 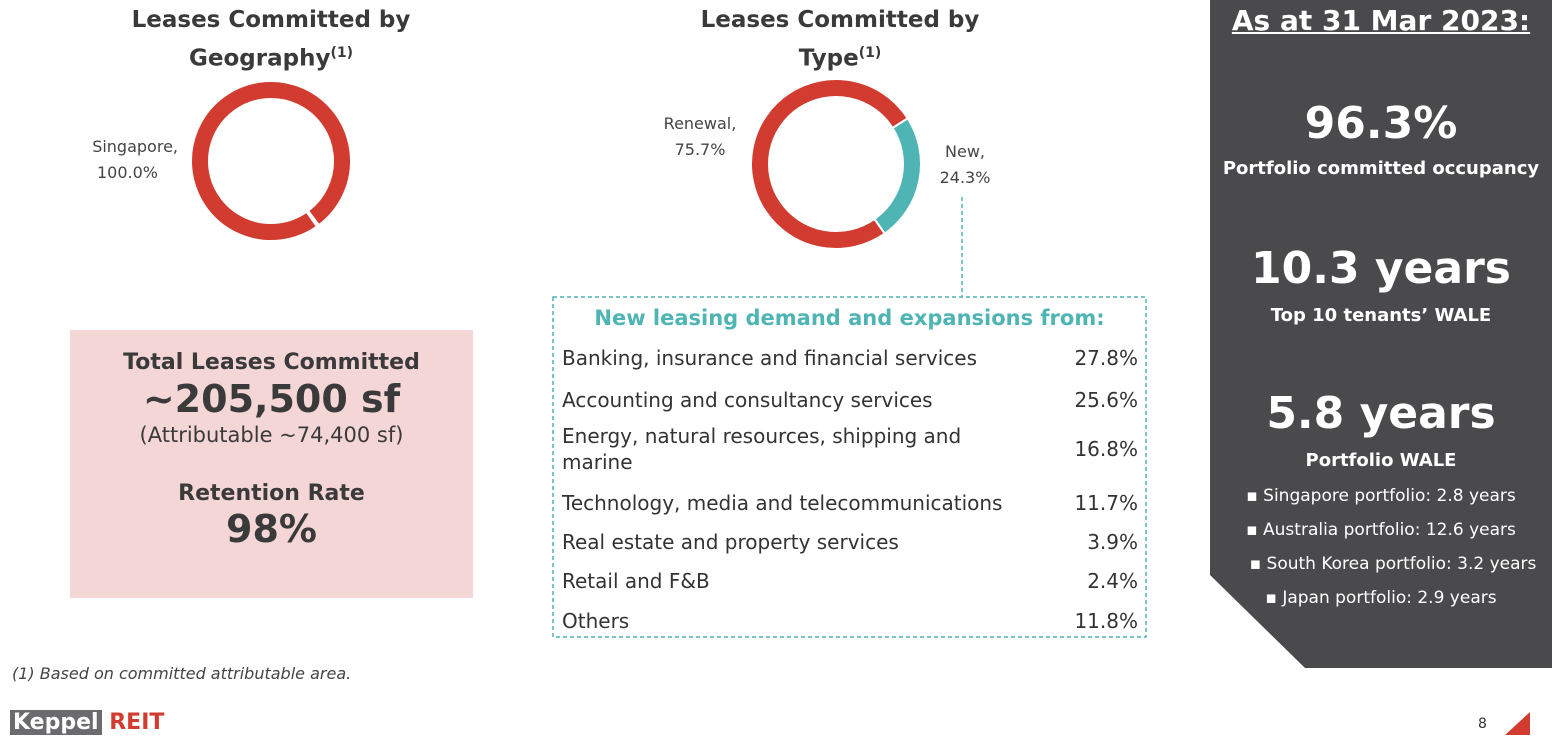 What do you see at coordinates (1381, 413) in the screenshot?
I see `metric-value: 5.8 years` at bounding box center [1381, 413].